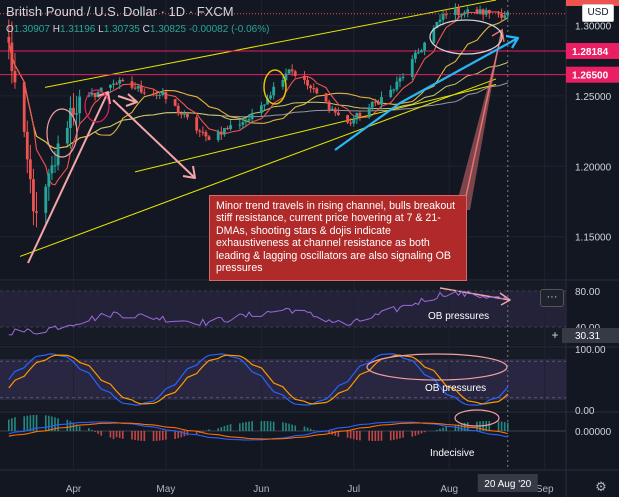  I want to click on plus-icon: +, so click(555, 335).